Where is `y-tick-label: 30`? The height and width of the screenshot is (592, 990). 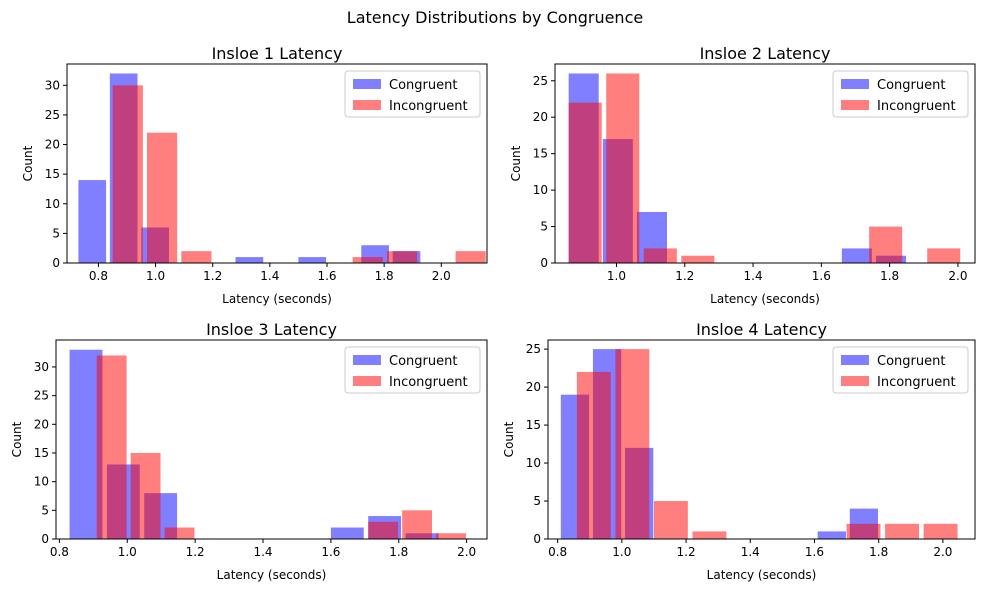 y-tick-label: 30 is located at coordinates (52, 85).